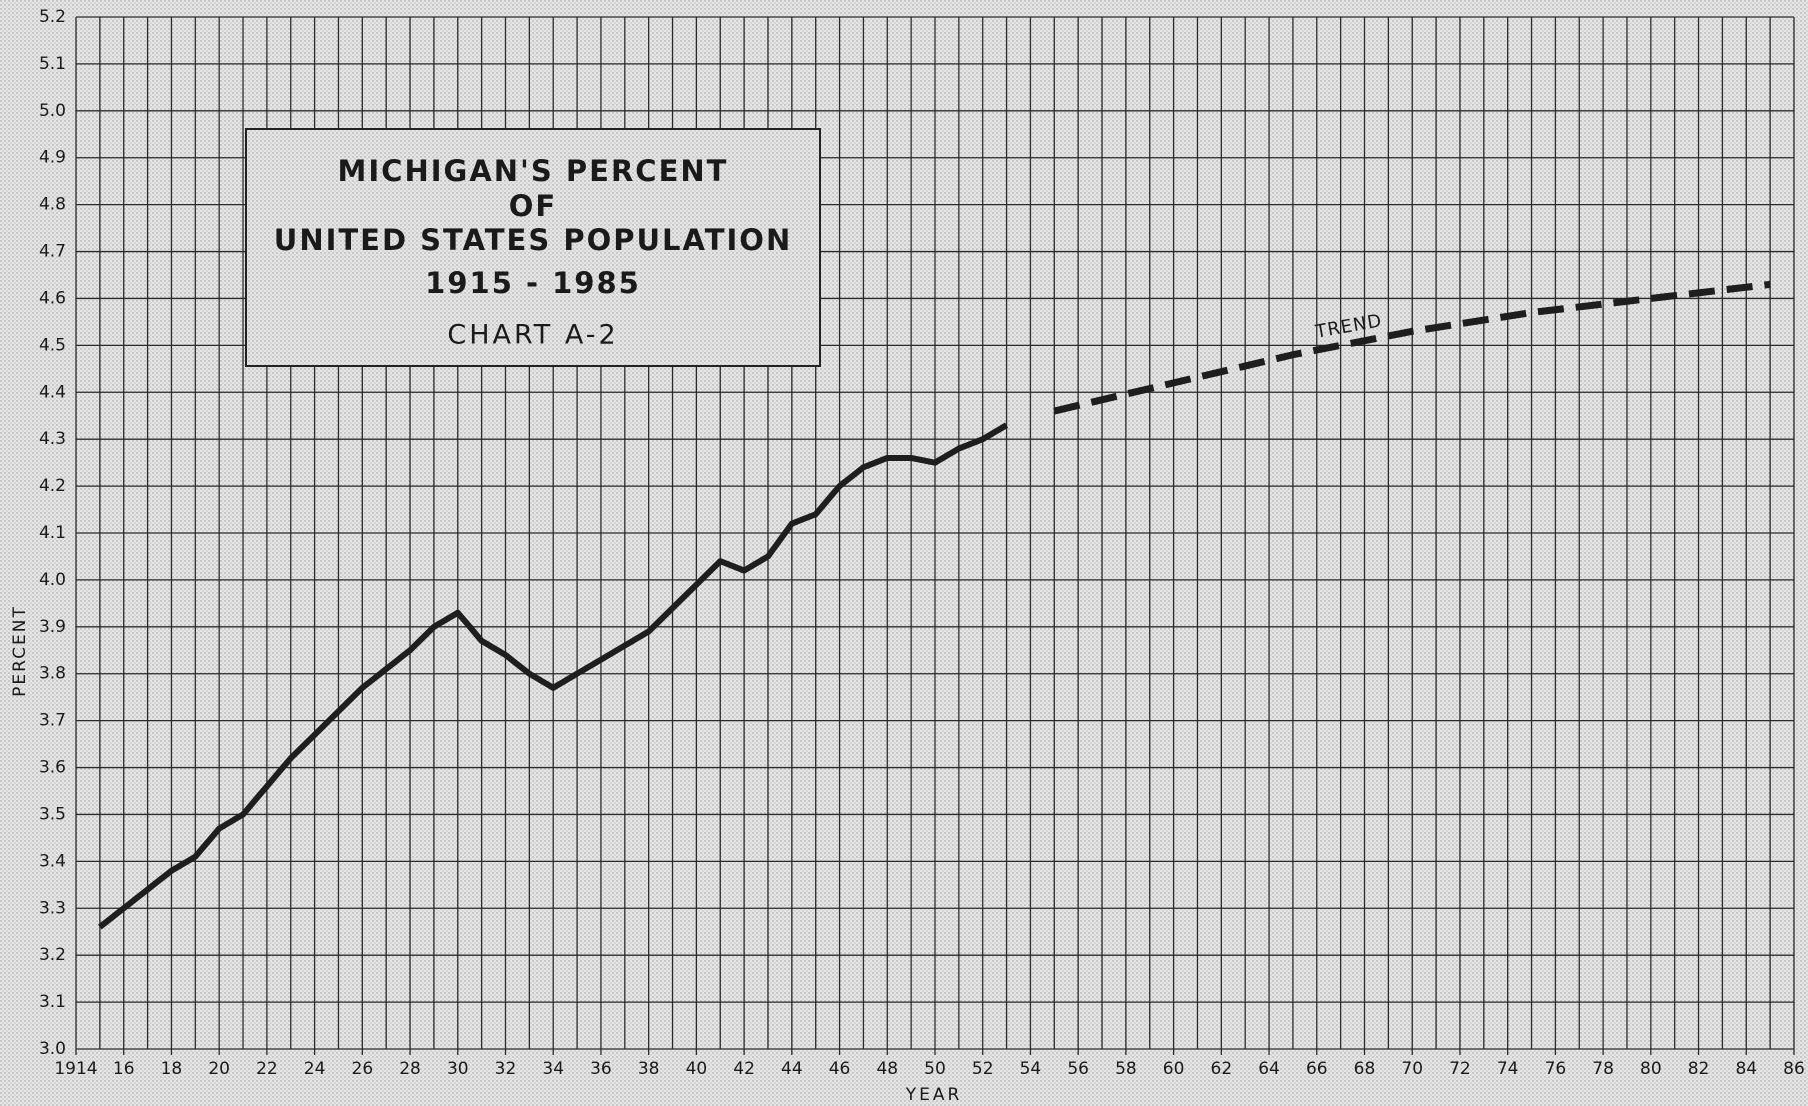 The image size is (1808, 1106). What do you see at coordinates (52, 908) in the screenshot?
I see `y-tick-label: 3.3` at bounding box center [52, 908].